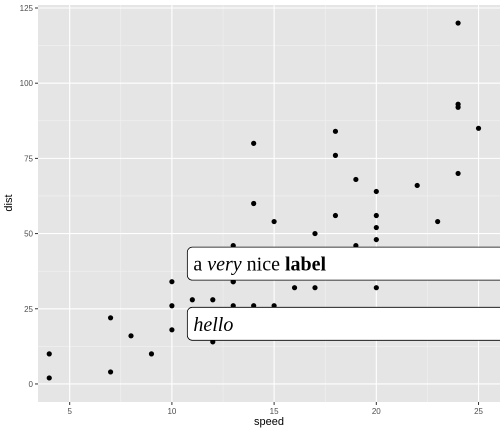 The width and height of the screenshot is (504, 432). What do you see at coordinates (478, 411) in the screenshot?
I see `x-tick-label: 25` at bounding box center [478, 411].